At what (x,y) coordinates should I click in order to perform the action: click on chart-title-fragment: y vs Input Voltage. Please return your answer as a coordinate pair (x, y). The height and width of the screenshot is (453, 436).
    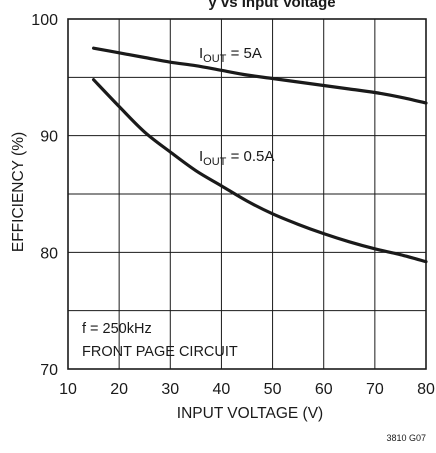
    Looking at the image, I should click on (271, 5).